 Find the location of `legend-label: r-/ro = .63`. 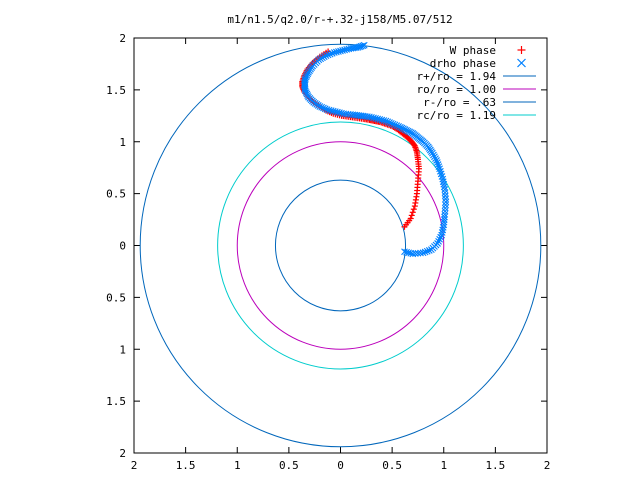

legend-label: r-/ro = .63 is located at coordinates (459, 102).